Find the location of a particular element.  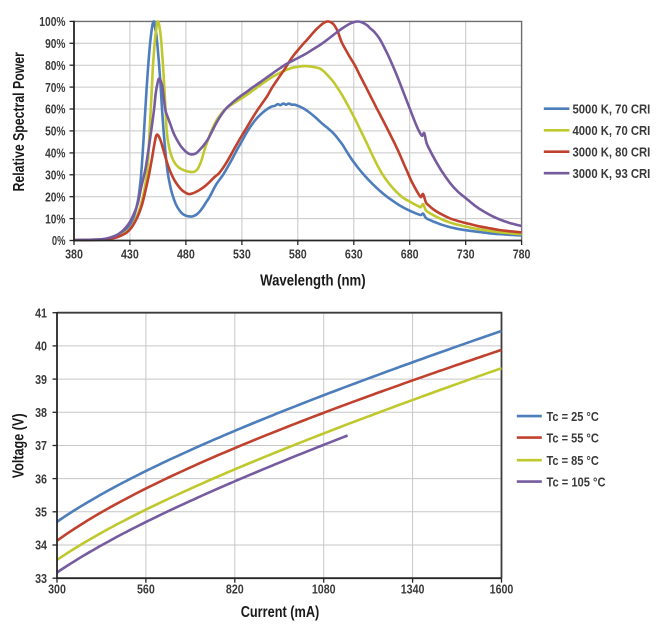

svg-text: Tc = 55 °C is located at coordinates (573, 437).